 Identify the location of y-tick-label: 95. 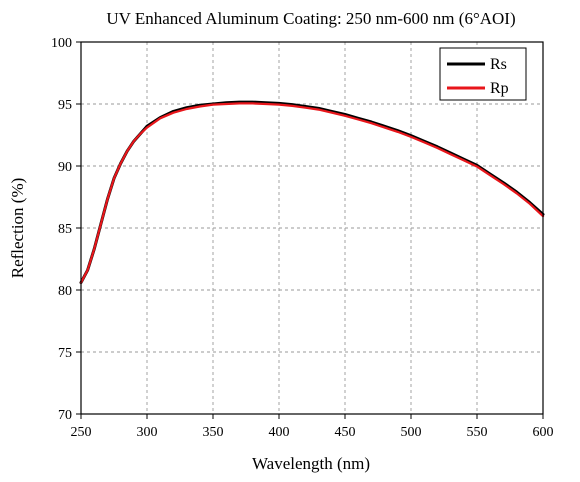
(65, 105).